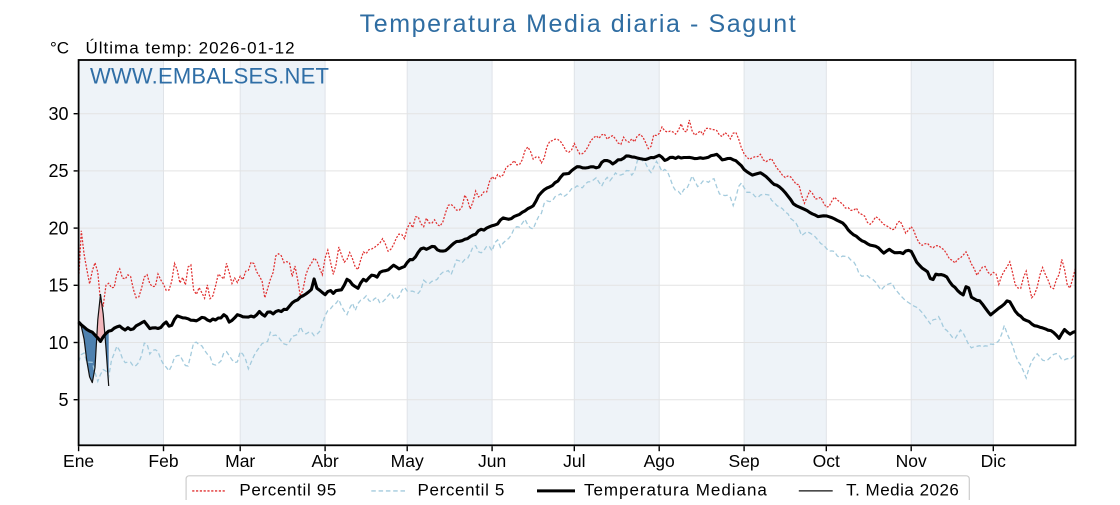  Describe the element at coordinates (288, 489) in the screenshot. I see `svg-text: Percentil 95` at that location.